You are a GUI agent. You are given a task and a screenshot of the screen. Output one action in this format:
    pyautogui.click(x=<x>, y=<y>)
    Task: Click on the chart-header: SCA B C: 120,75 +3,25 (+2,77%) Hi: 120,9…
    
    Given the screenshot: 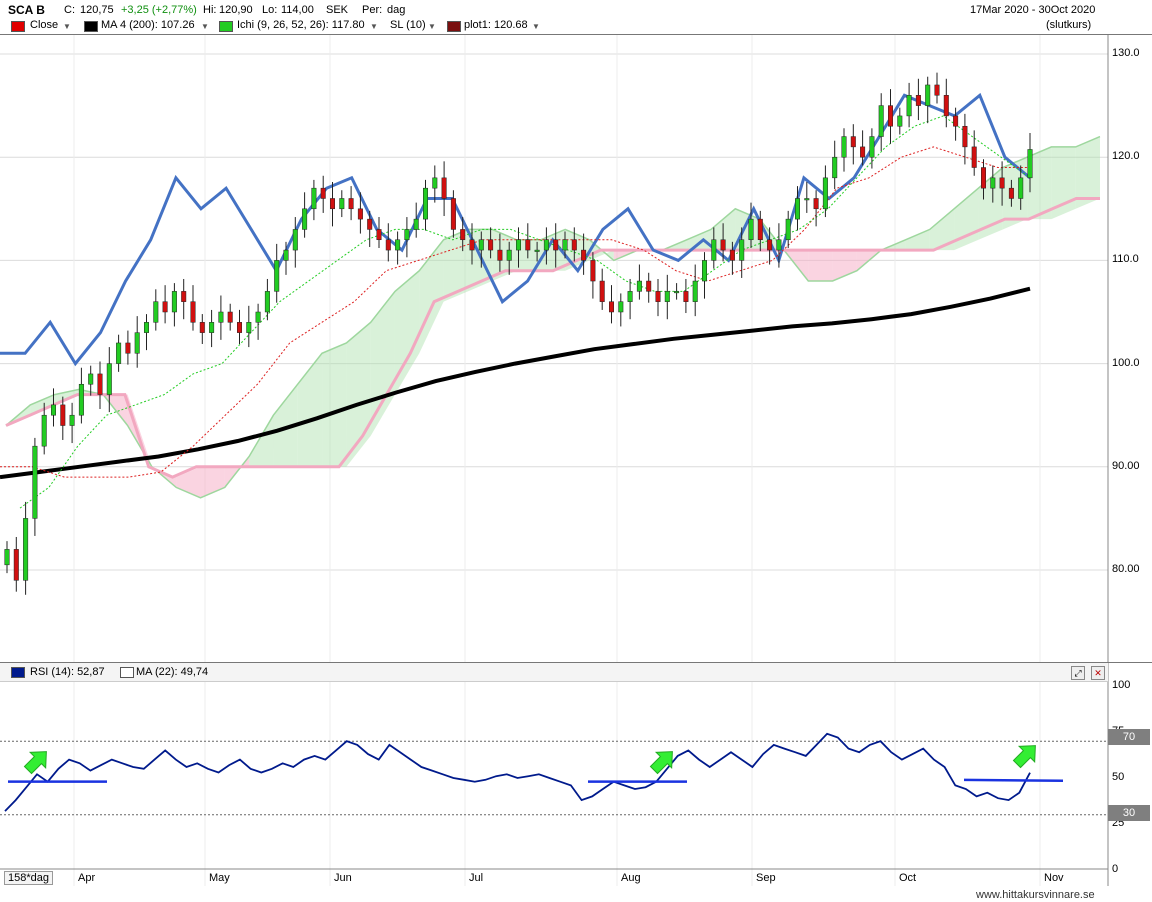 What is the action you would take?
    pyautogui.click(x=576, y=17)
    